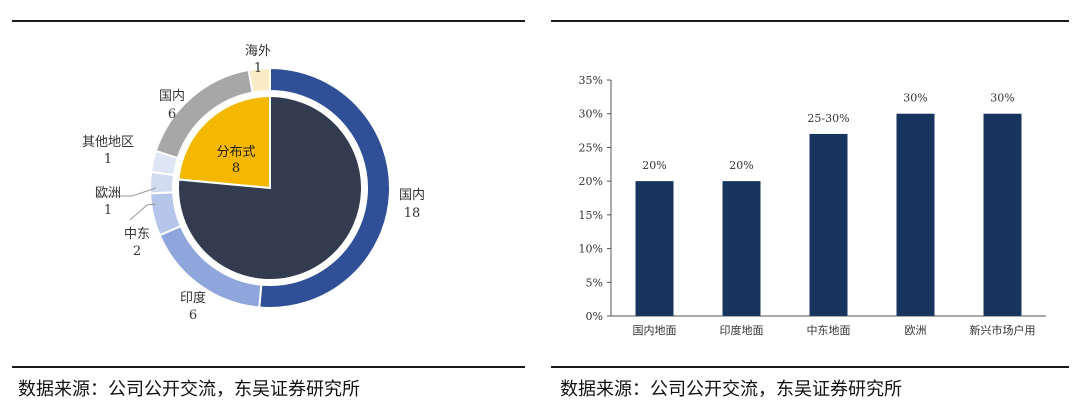  Describe the element at coordinates (127, 192) in the screenshot. I see `leader-line-other` at that location.